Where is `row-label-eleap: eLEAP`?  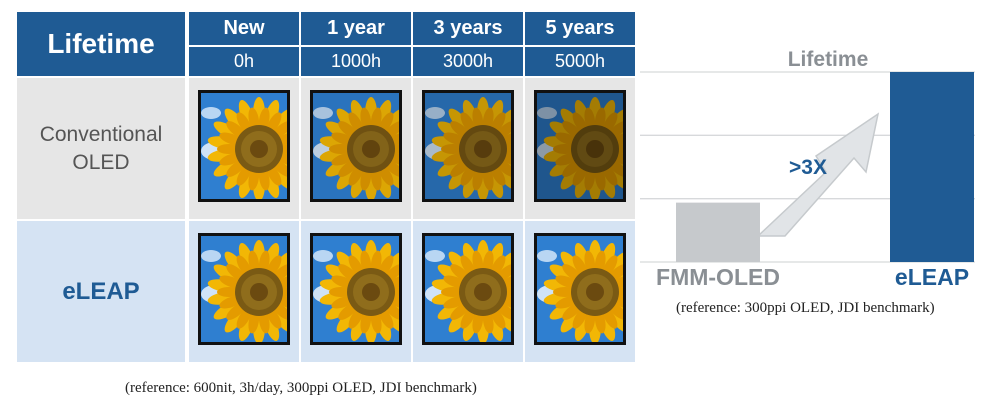
row-label-eleap: eLEAP is located at coordinates (102, 290).